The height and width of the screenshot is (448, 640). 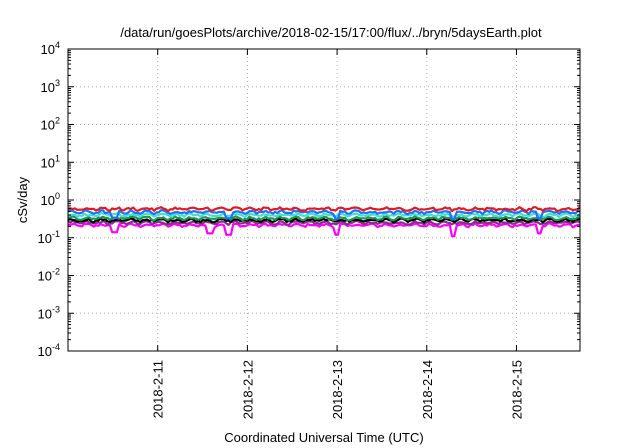 What do you see at coordinates (247, 389) in the screenshot?
I see `x-tick-label: 2018-2-12` at bounding box center [247, 389].